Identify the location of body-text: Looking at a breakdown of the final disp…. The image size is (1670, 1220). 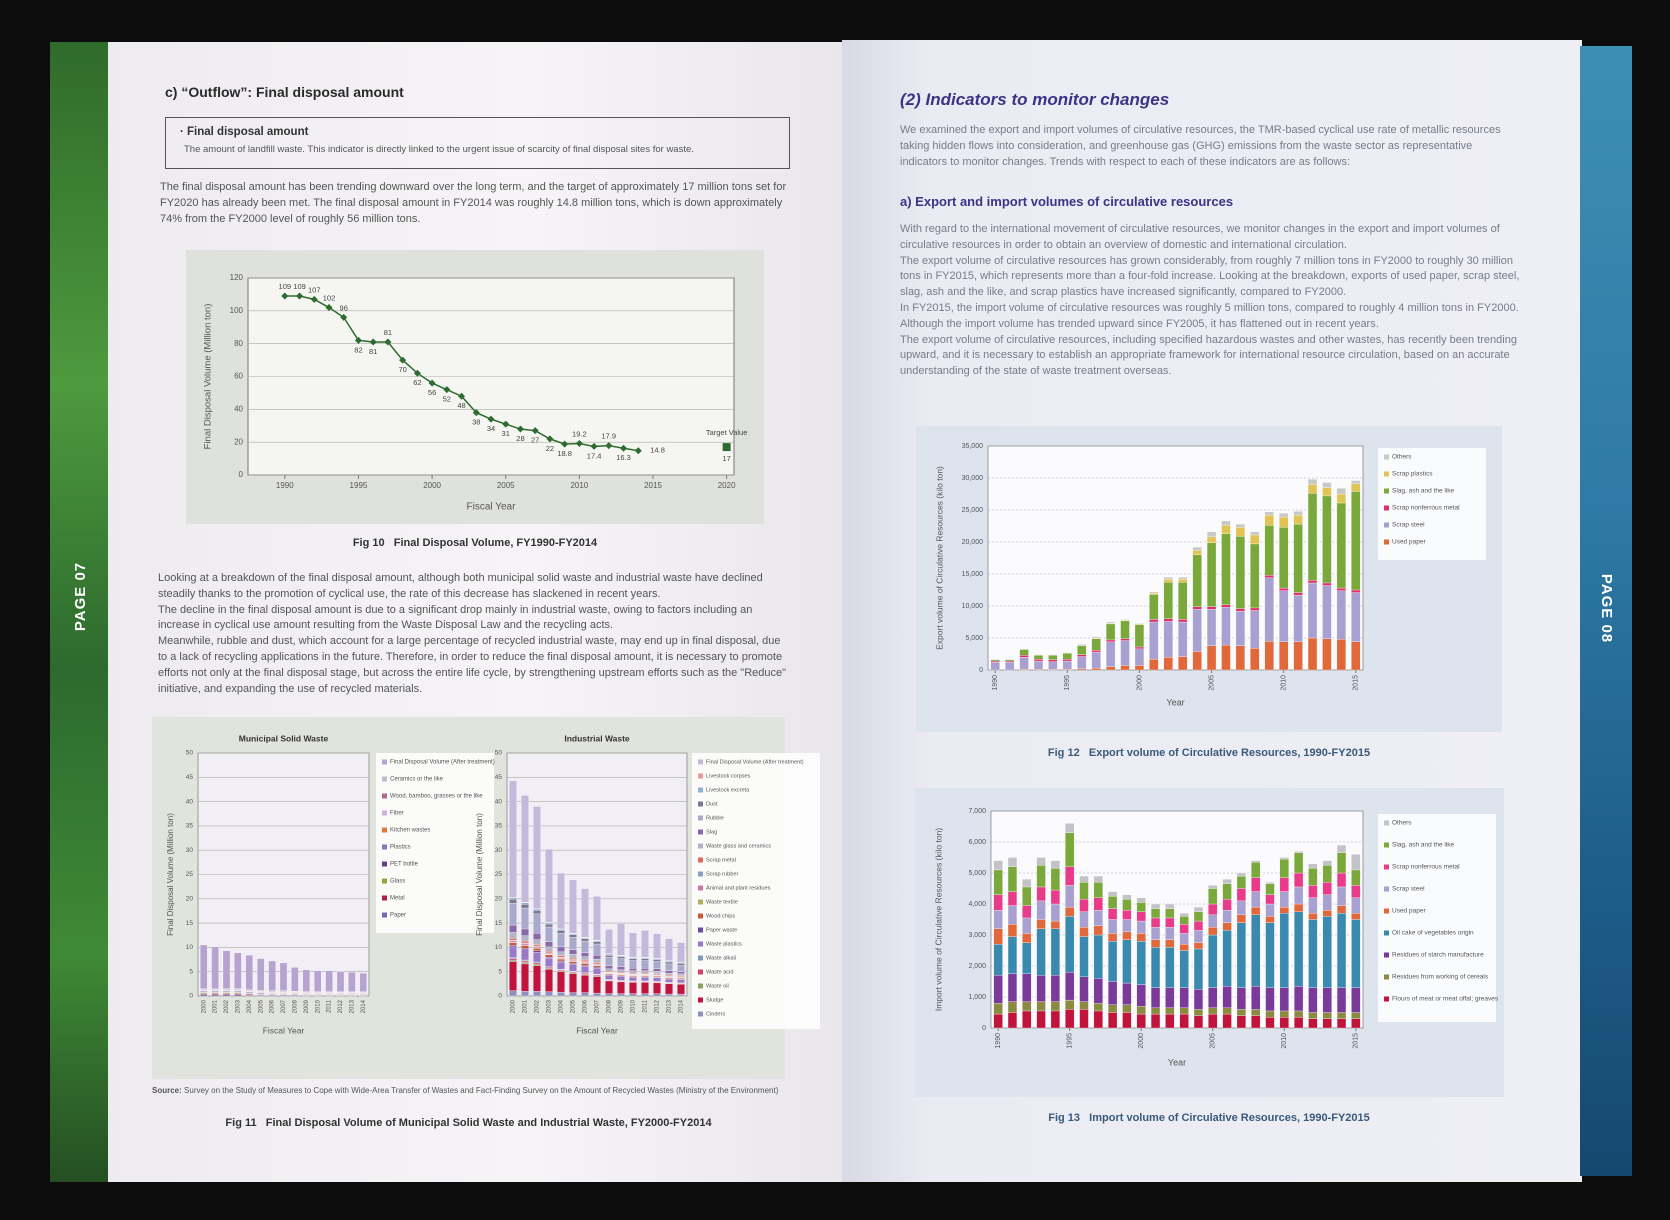
(474, 634).